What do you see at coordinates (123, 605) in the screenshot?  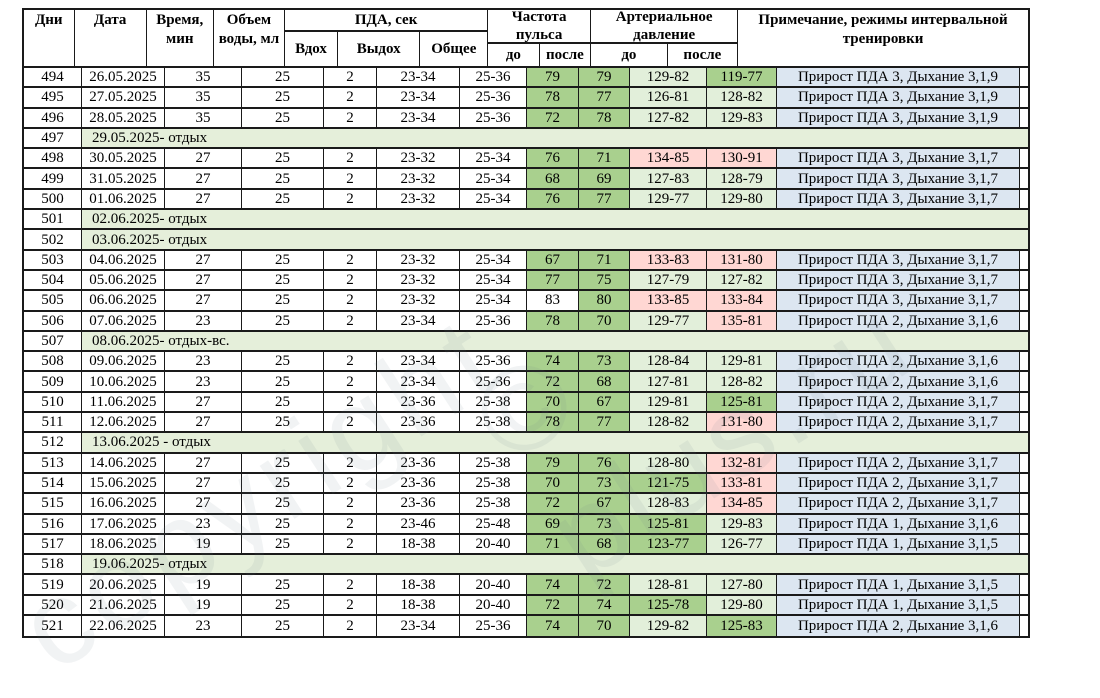 I see `cell-date: 21.06.2025` at bounding box center [123, 605].